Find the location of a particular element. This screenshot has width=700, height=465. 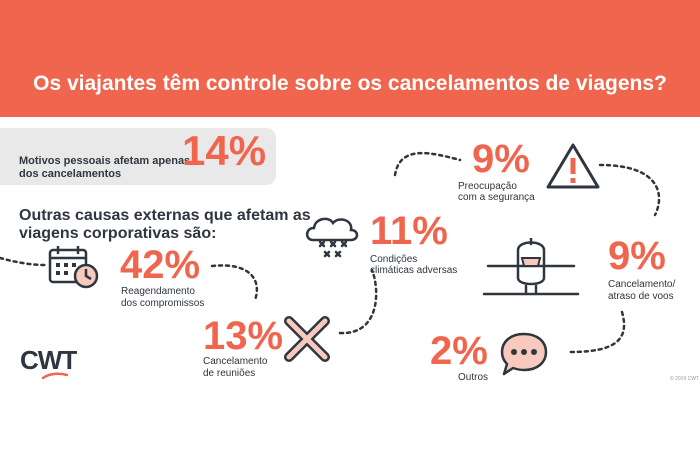

warning-triangle-icon is located at coordinates (573, 166).